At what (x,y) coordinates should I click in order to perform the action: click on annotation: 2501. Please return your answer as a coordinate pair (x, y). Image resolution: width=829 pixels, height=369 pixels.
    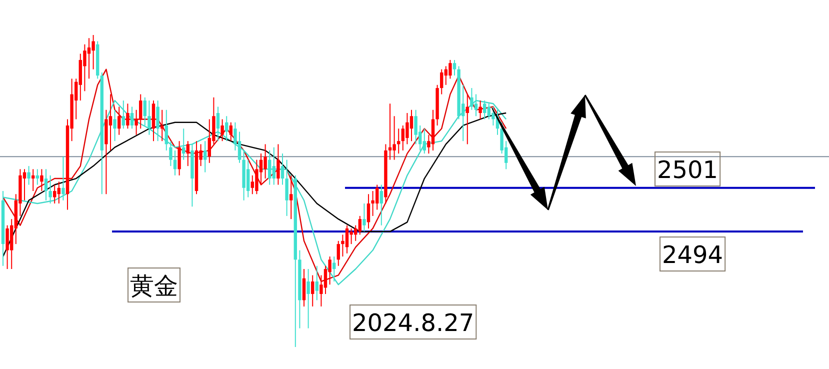
    Looking at the image, I should click on (687, 169).